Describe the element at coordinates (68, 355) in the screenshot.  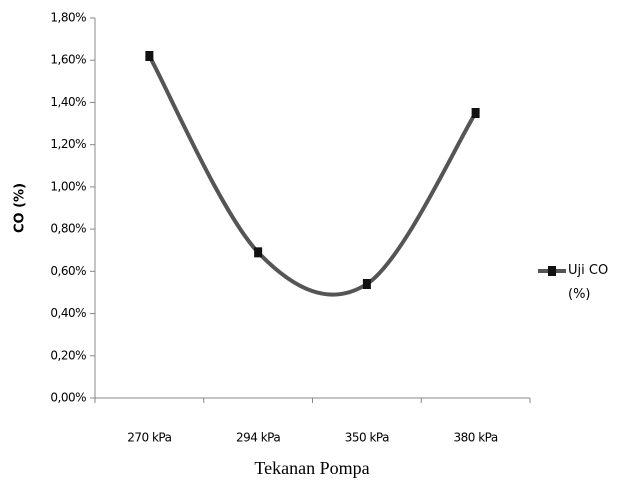
I see `y-tick-label: 0,20%` at that location.